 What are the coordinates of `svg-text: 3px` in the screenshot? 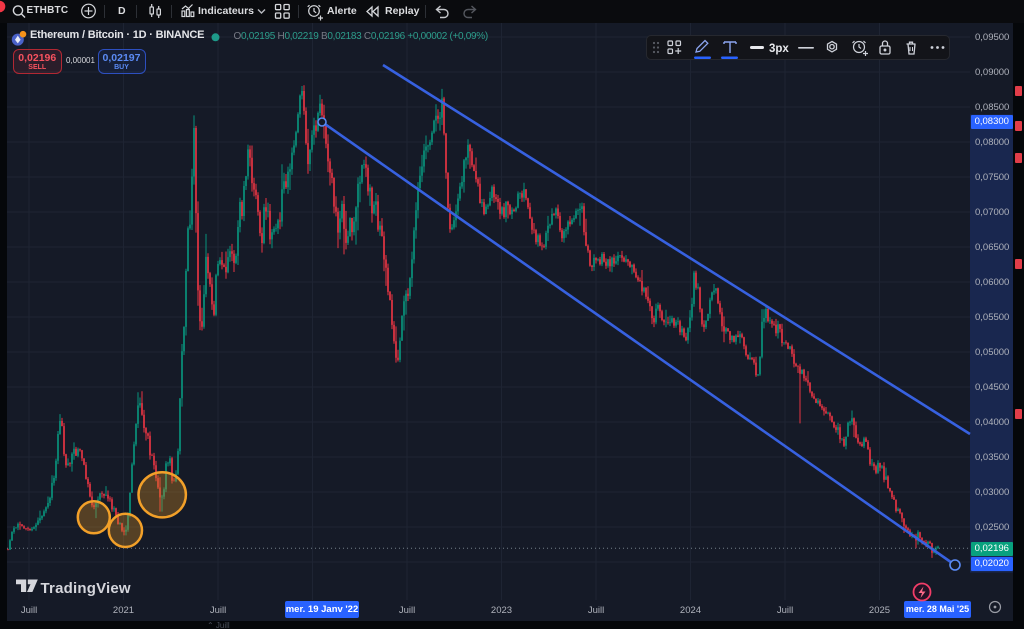 It's located at (779, 49).